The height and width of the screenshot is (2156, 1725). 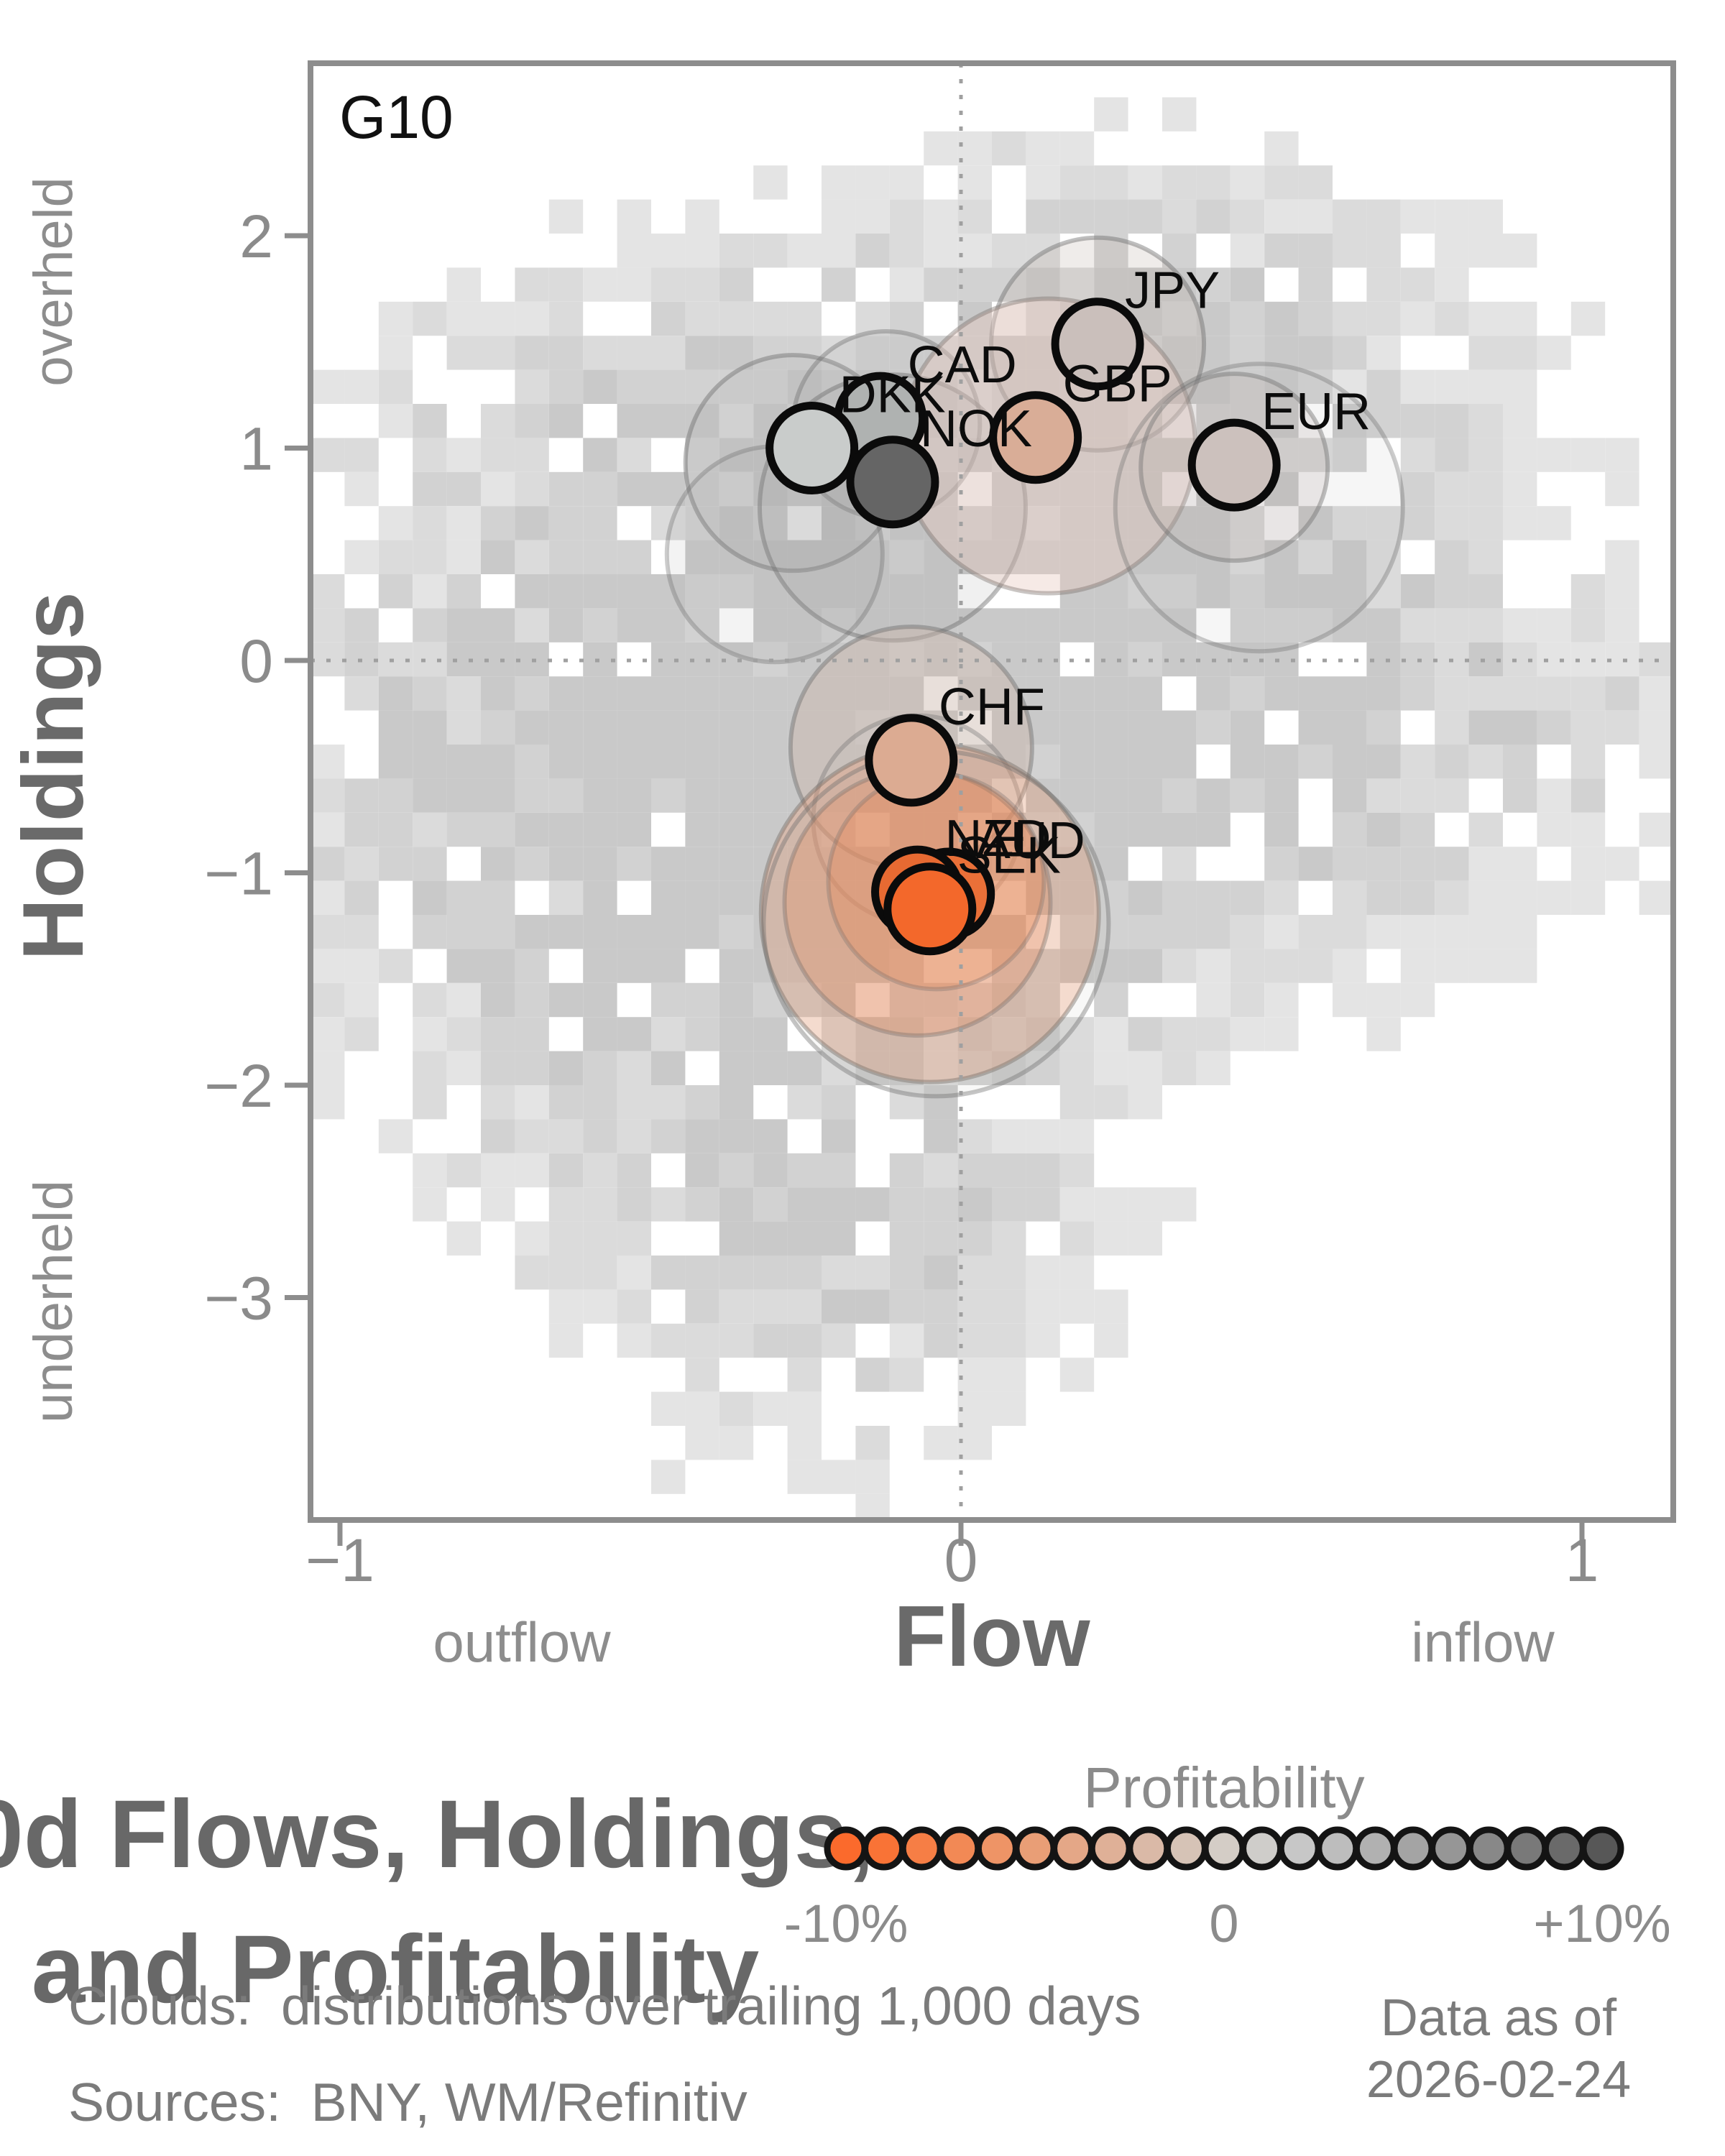 What do you see at coordinates (1035, 437) in the screenshot?
I see `marker-gbp` at bounding box center [1035, 437].